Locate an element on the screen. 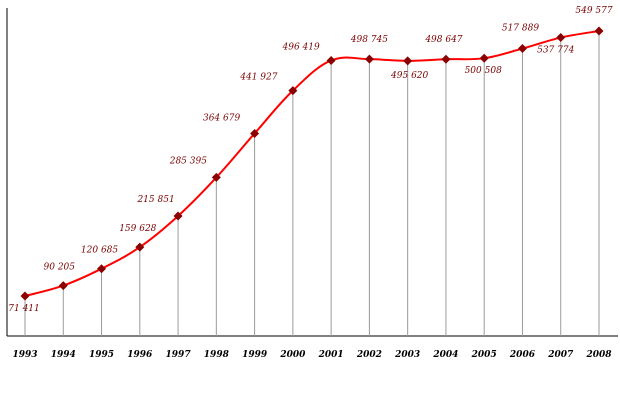 The image size is (620, 401). x-tick-label-1994: 1994 is located at coordinates (63, 355).